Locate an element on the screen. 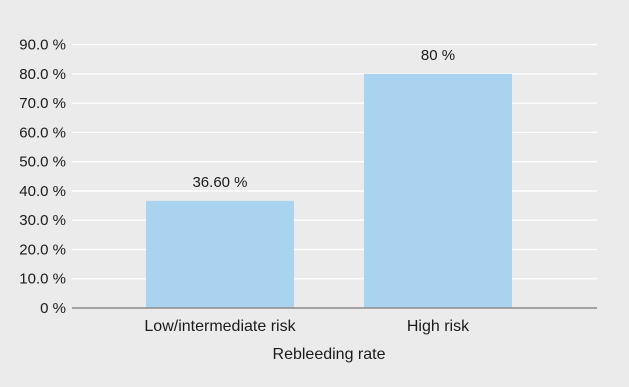 The image size is (629, 387). y-tick-label: 10.0 % is located at coordinates (42, 279).